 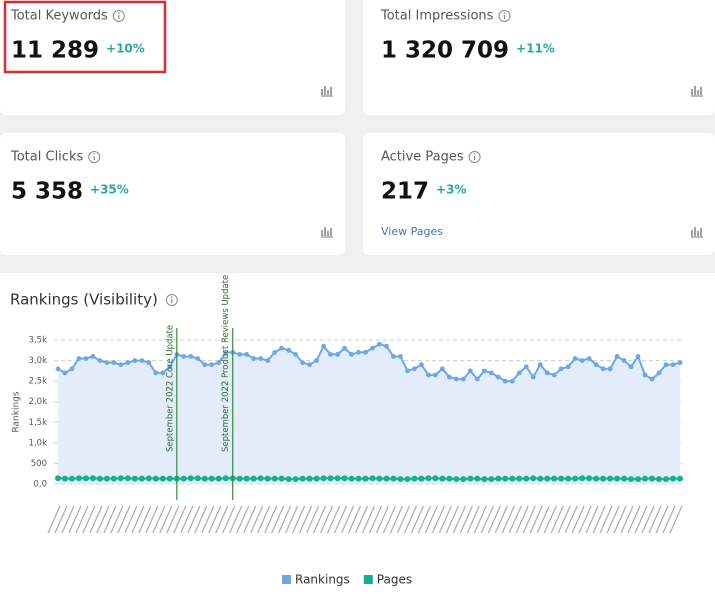 What do you see at coordinates (125, 49) in the screenshot?
I see `card-change: +10%` at bounding box center [125, 49].